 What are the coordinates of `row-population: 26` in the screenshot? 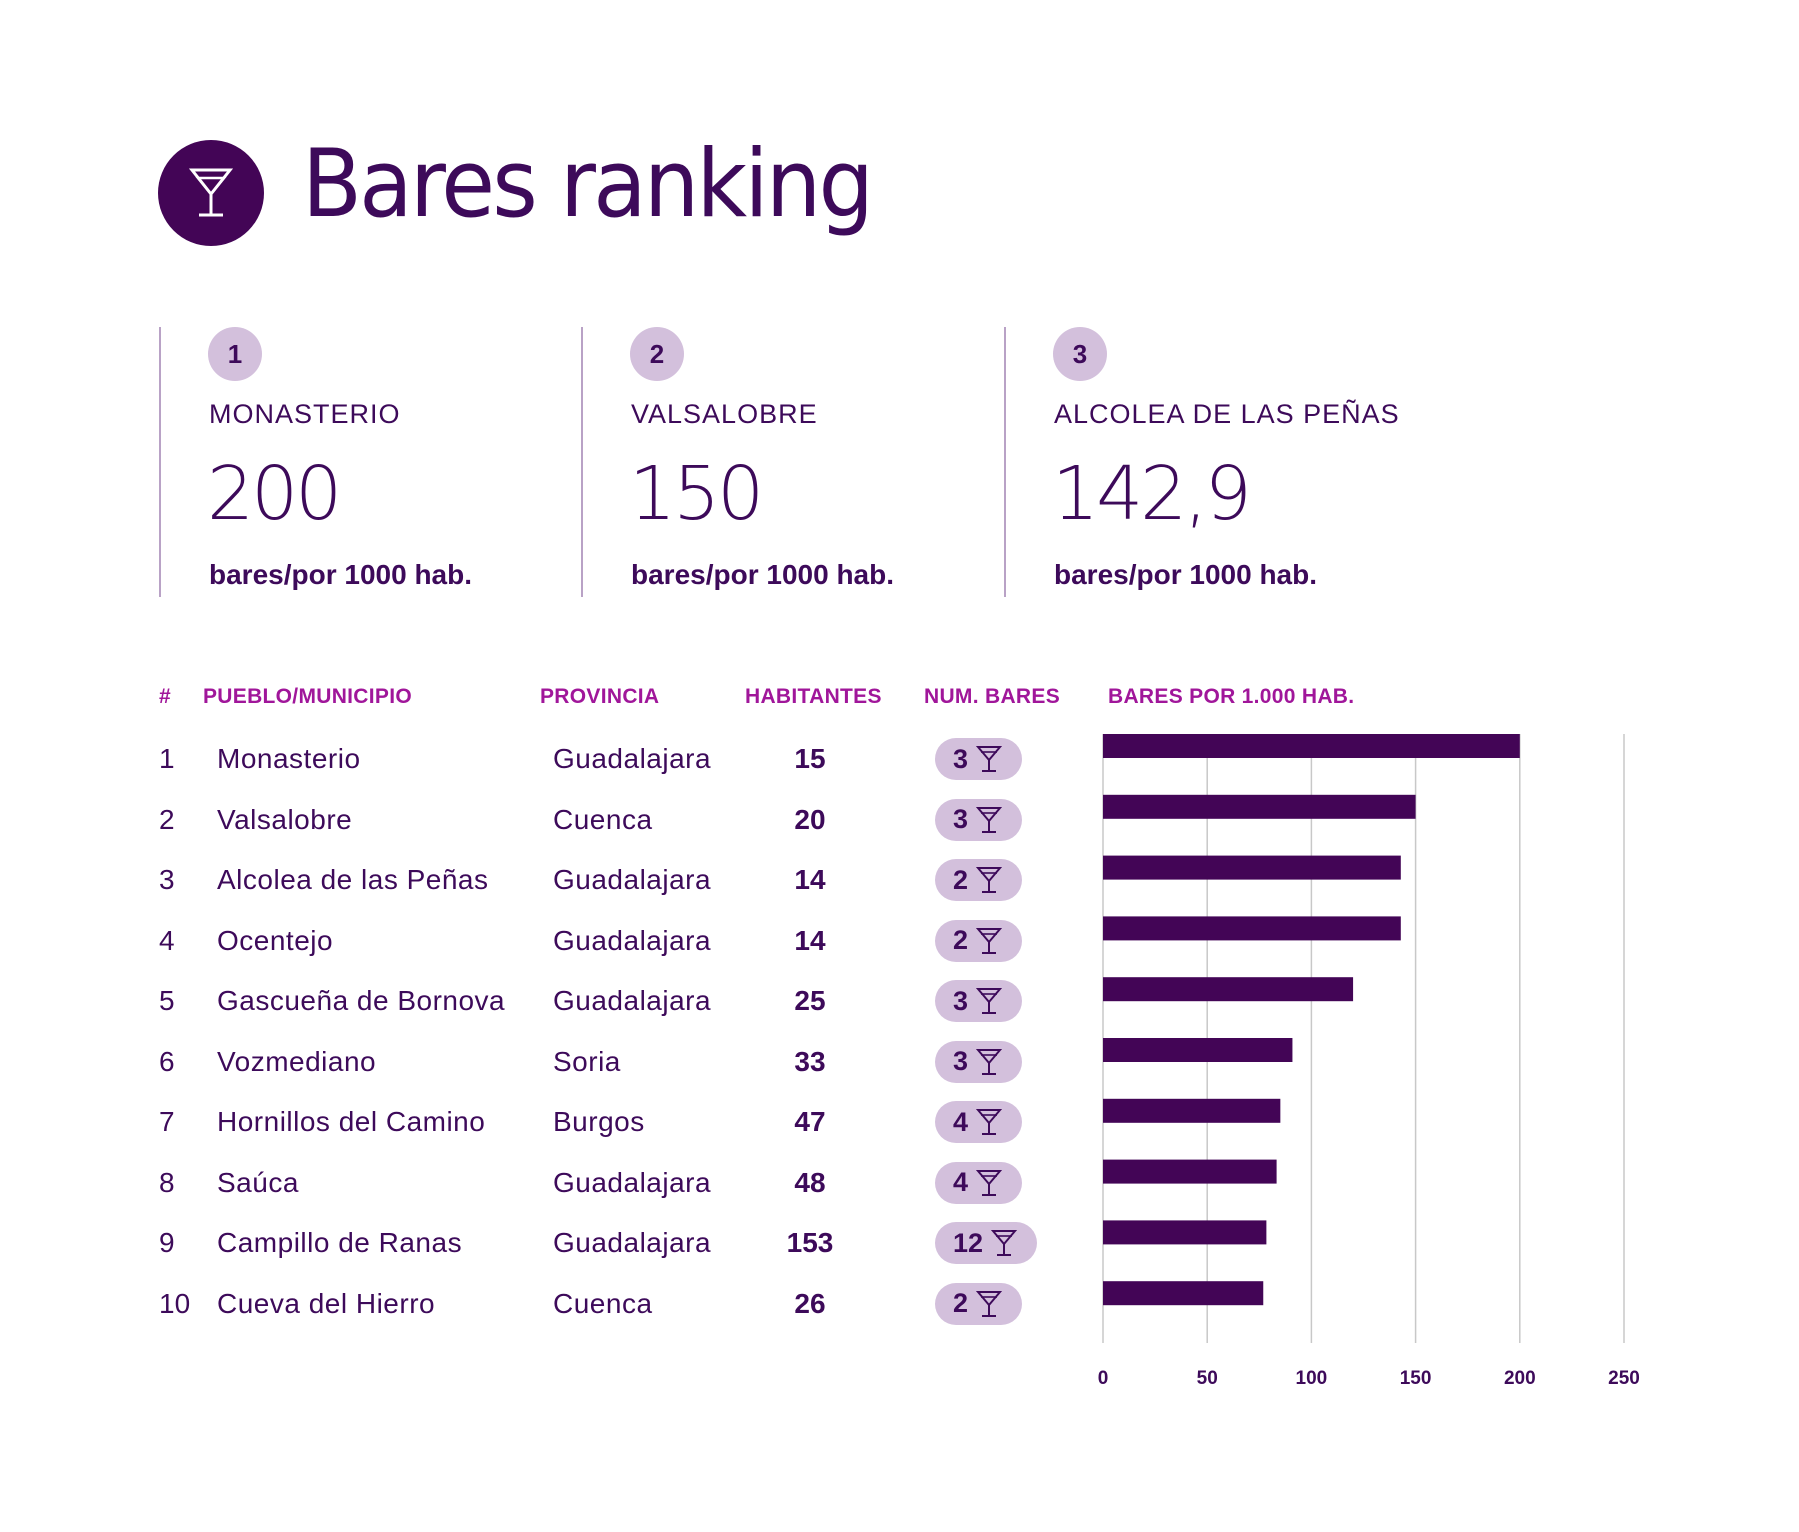 It's located at (810, 1303).